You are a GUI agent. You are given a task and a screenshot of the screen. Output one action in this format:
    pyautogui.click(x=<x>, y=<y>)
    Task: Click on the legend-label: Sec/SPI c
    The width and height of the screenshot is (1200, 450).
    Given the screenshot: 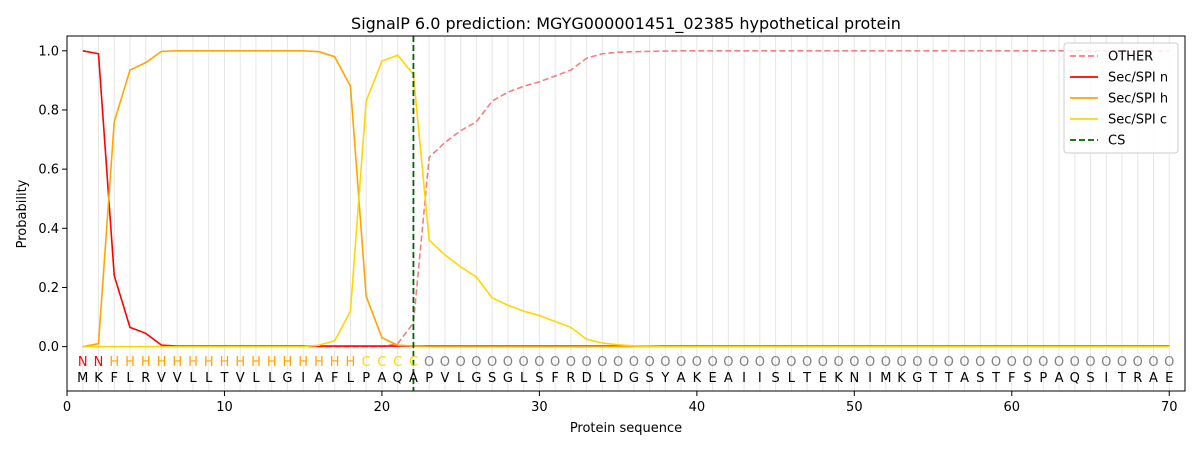 What is the action you would take?
    pyautogui.click(x=1137, y=120)
    